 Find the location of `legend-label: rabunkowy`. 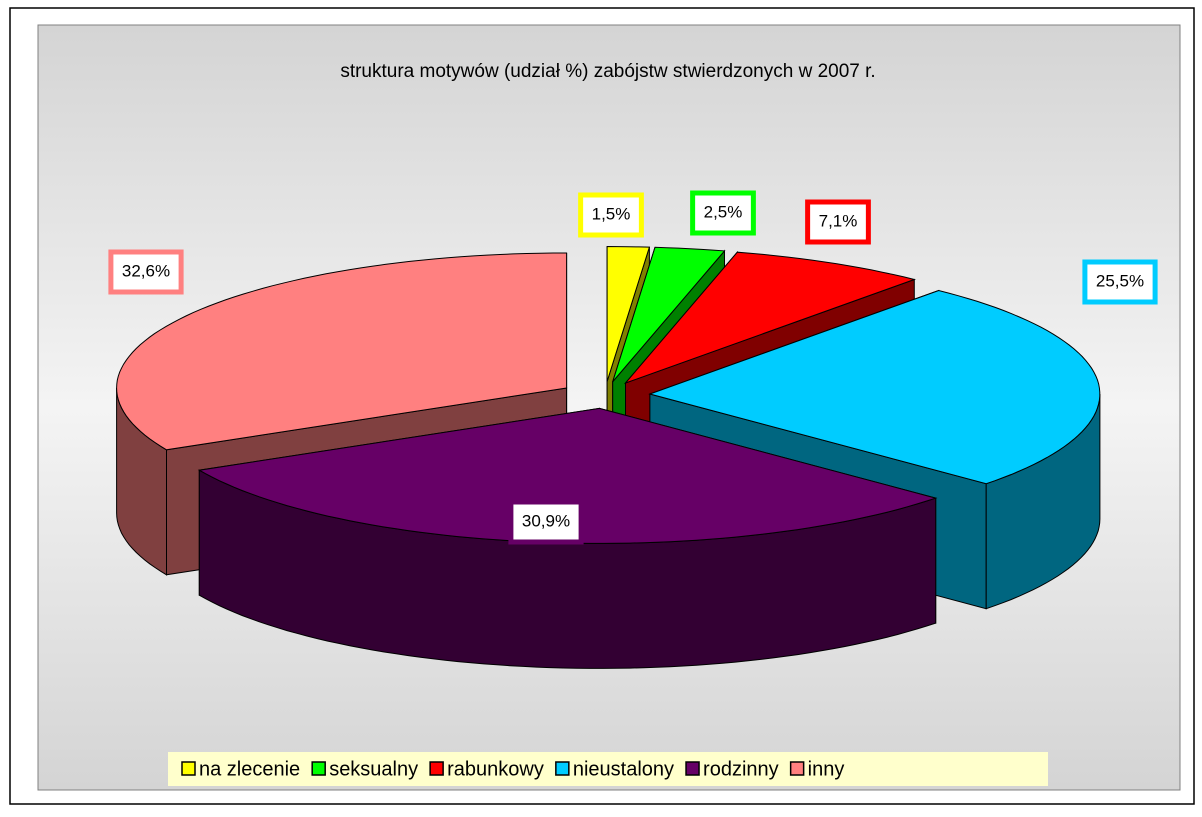

legend-label: rabunkowy is located at coordinates (495, 769).